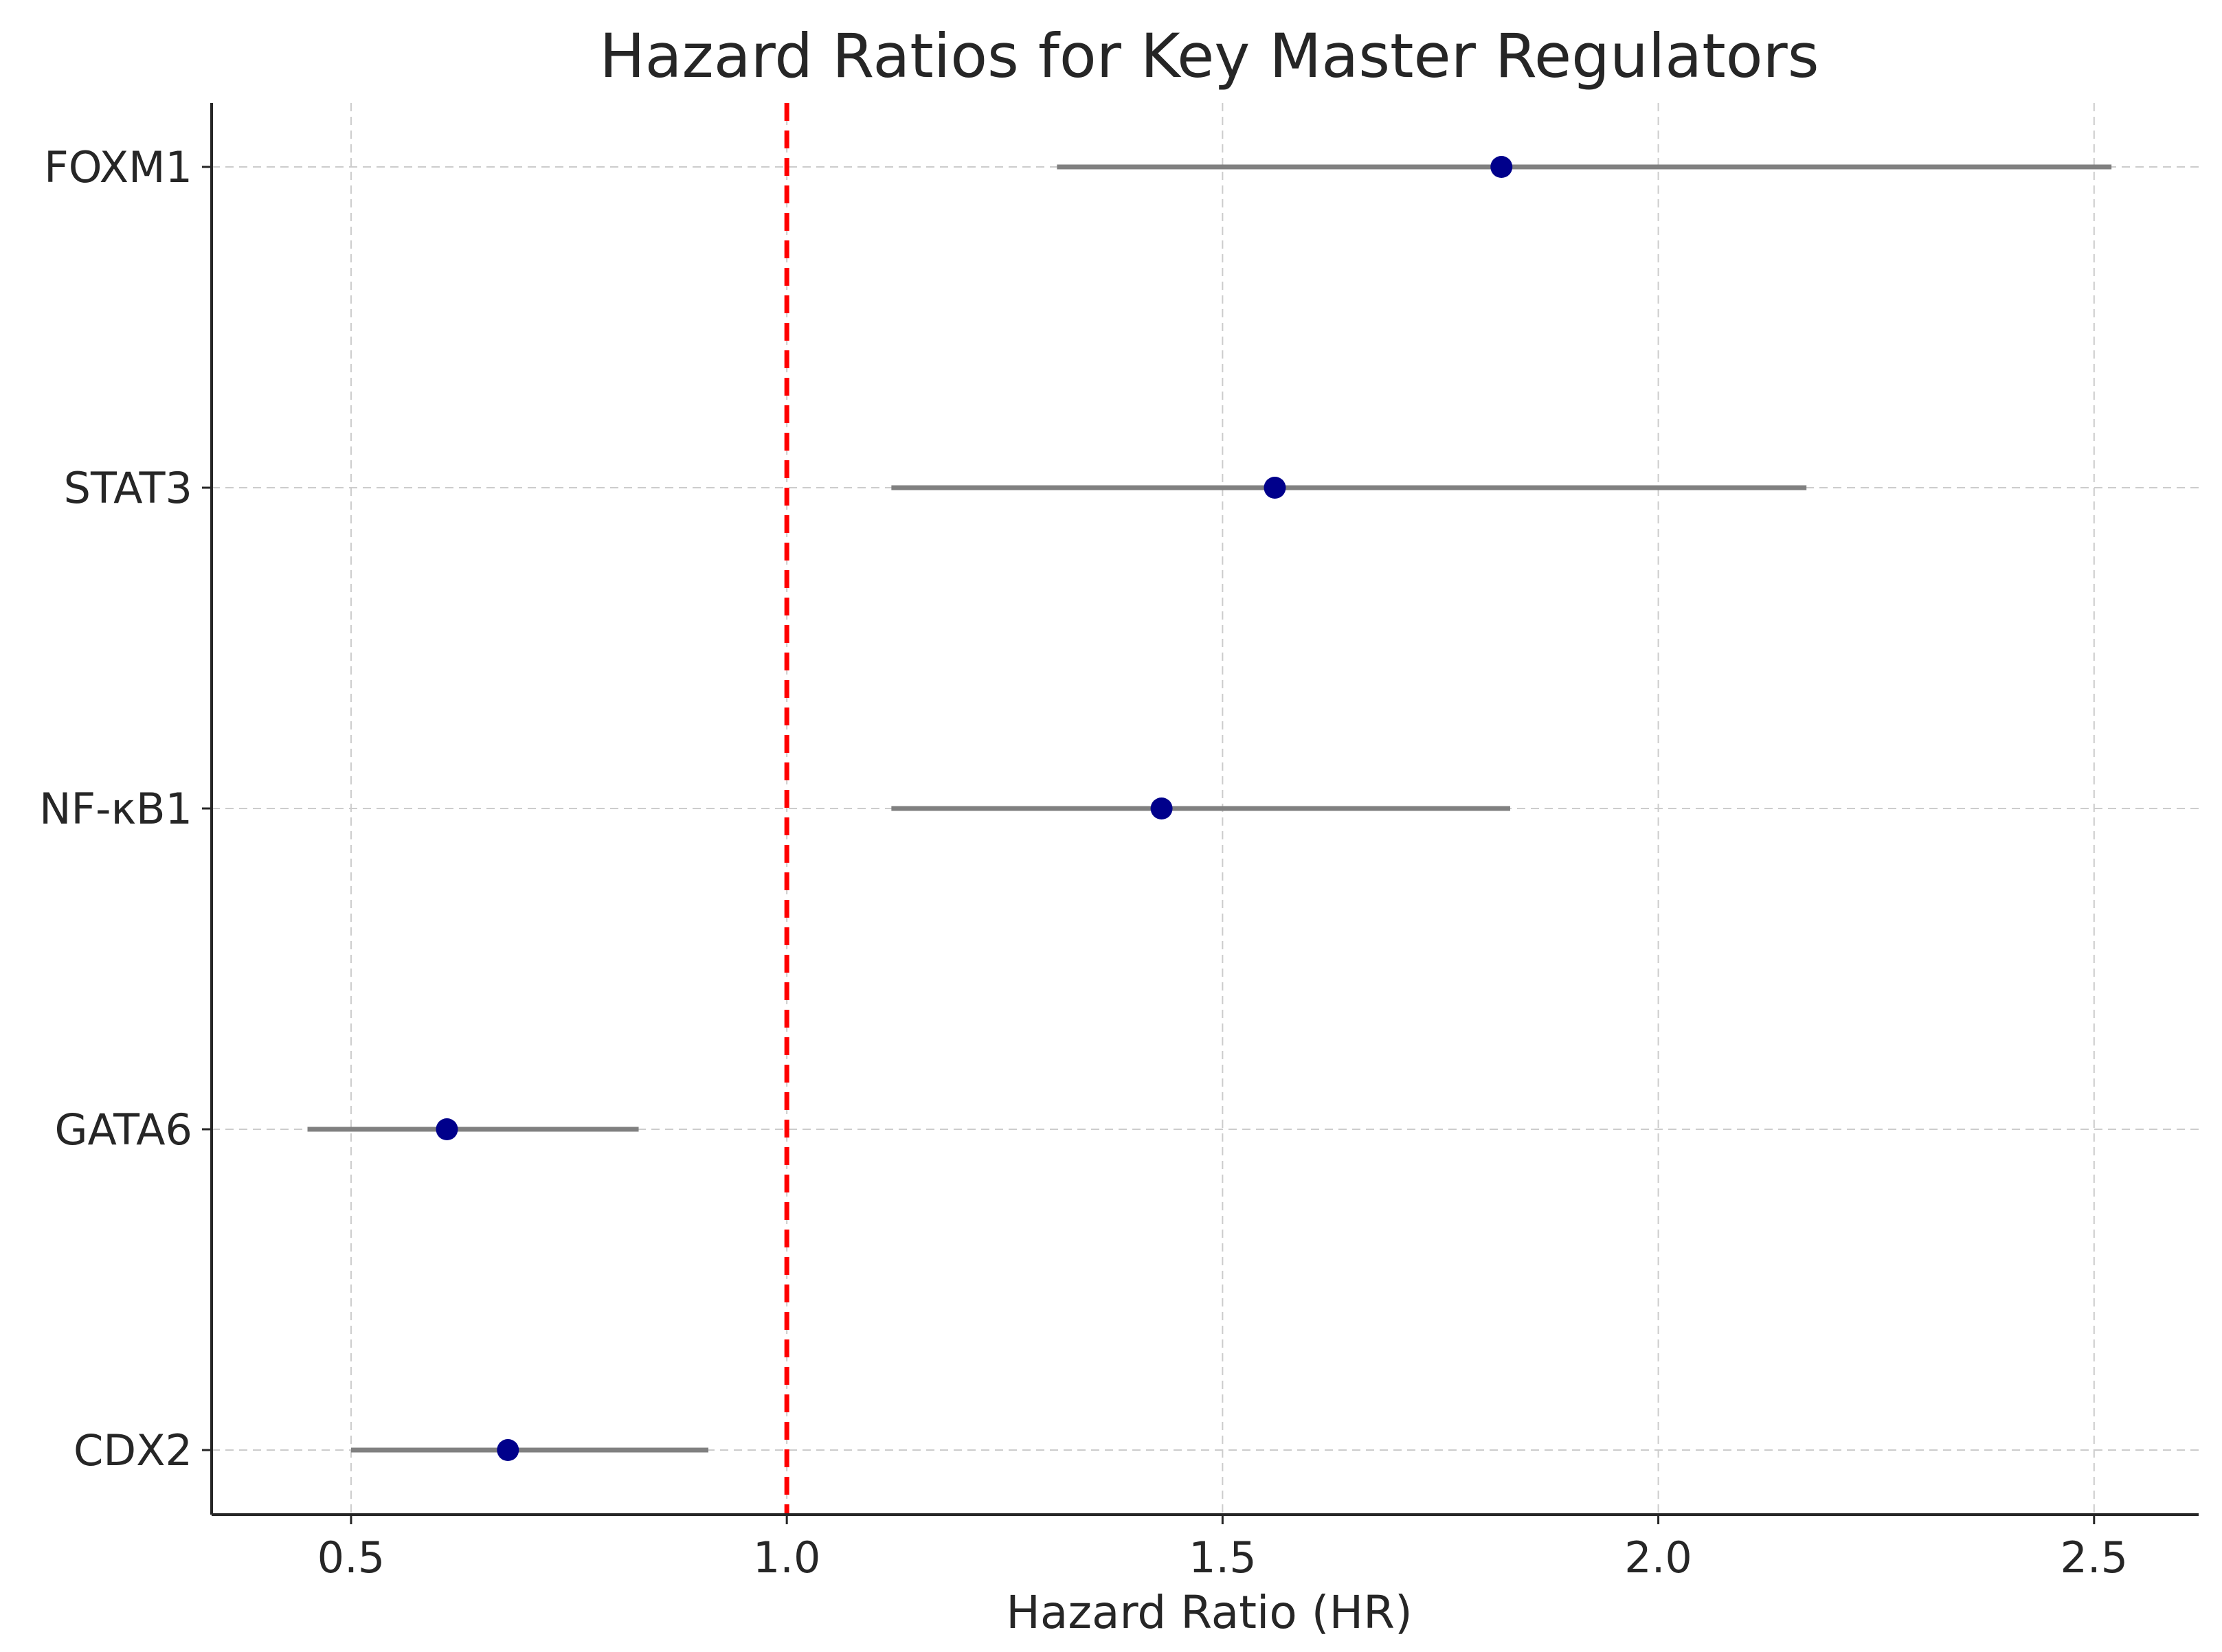  Describe the element at coordinates (1223, 1557) in the screenshot. I see `x-tick-label: 1.5` at that location.